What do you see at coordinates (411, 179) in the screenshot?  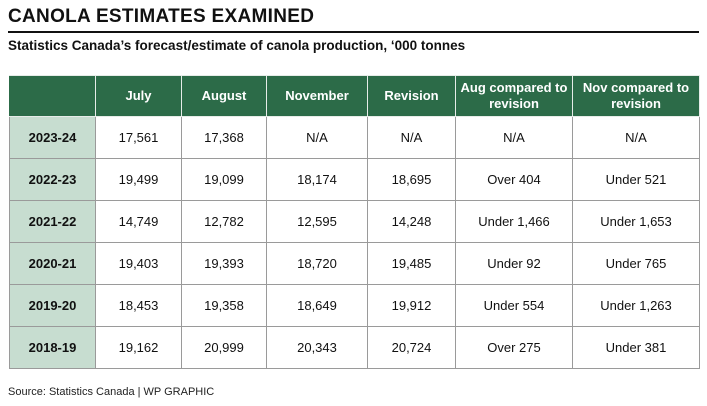 I see `table-cell: 18,695` at bounding box center [411, 179].